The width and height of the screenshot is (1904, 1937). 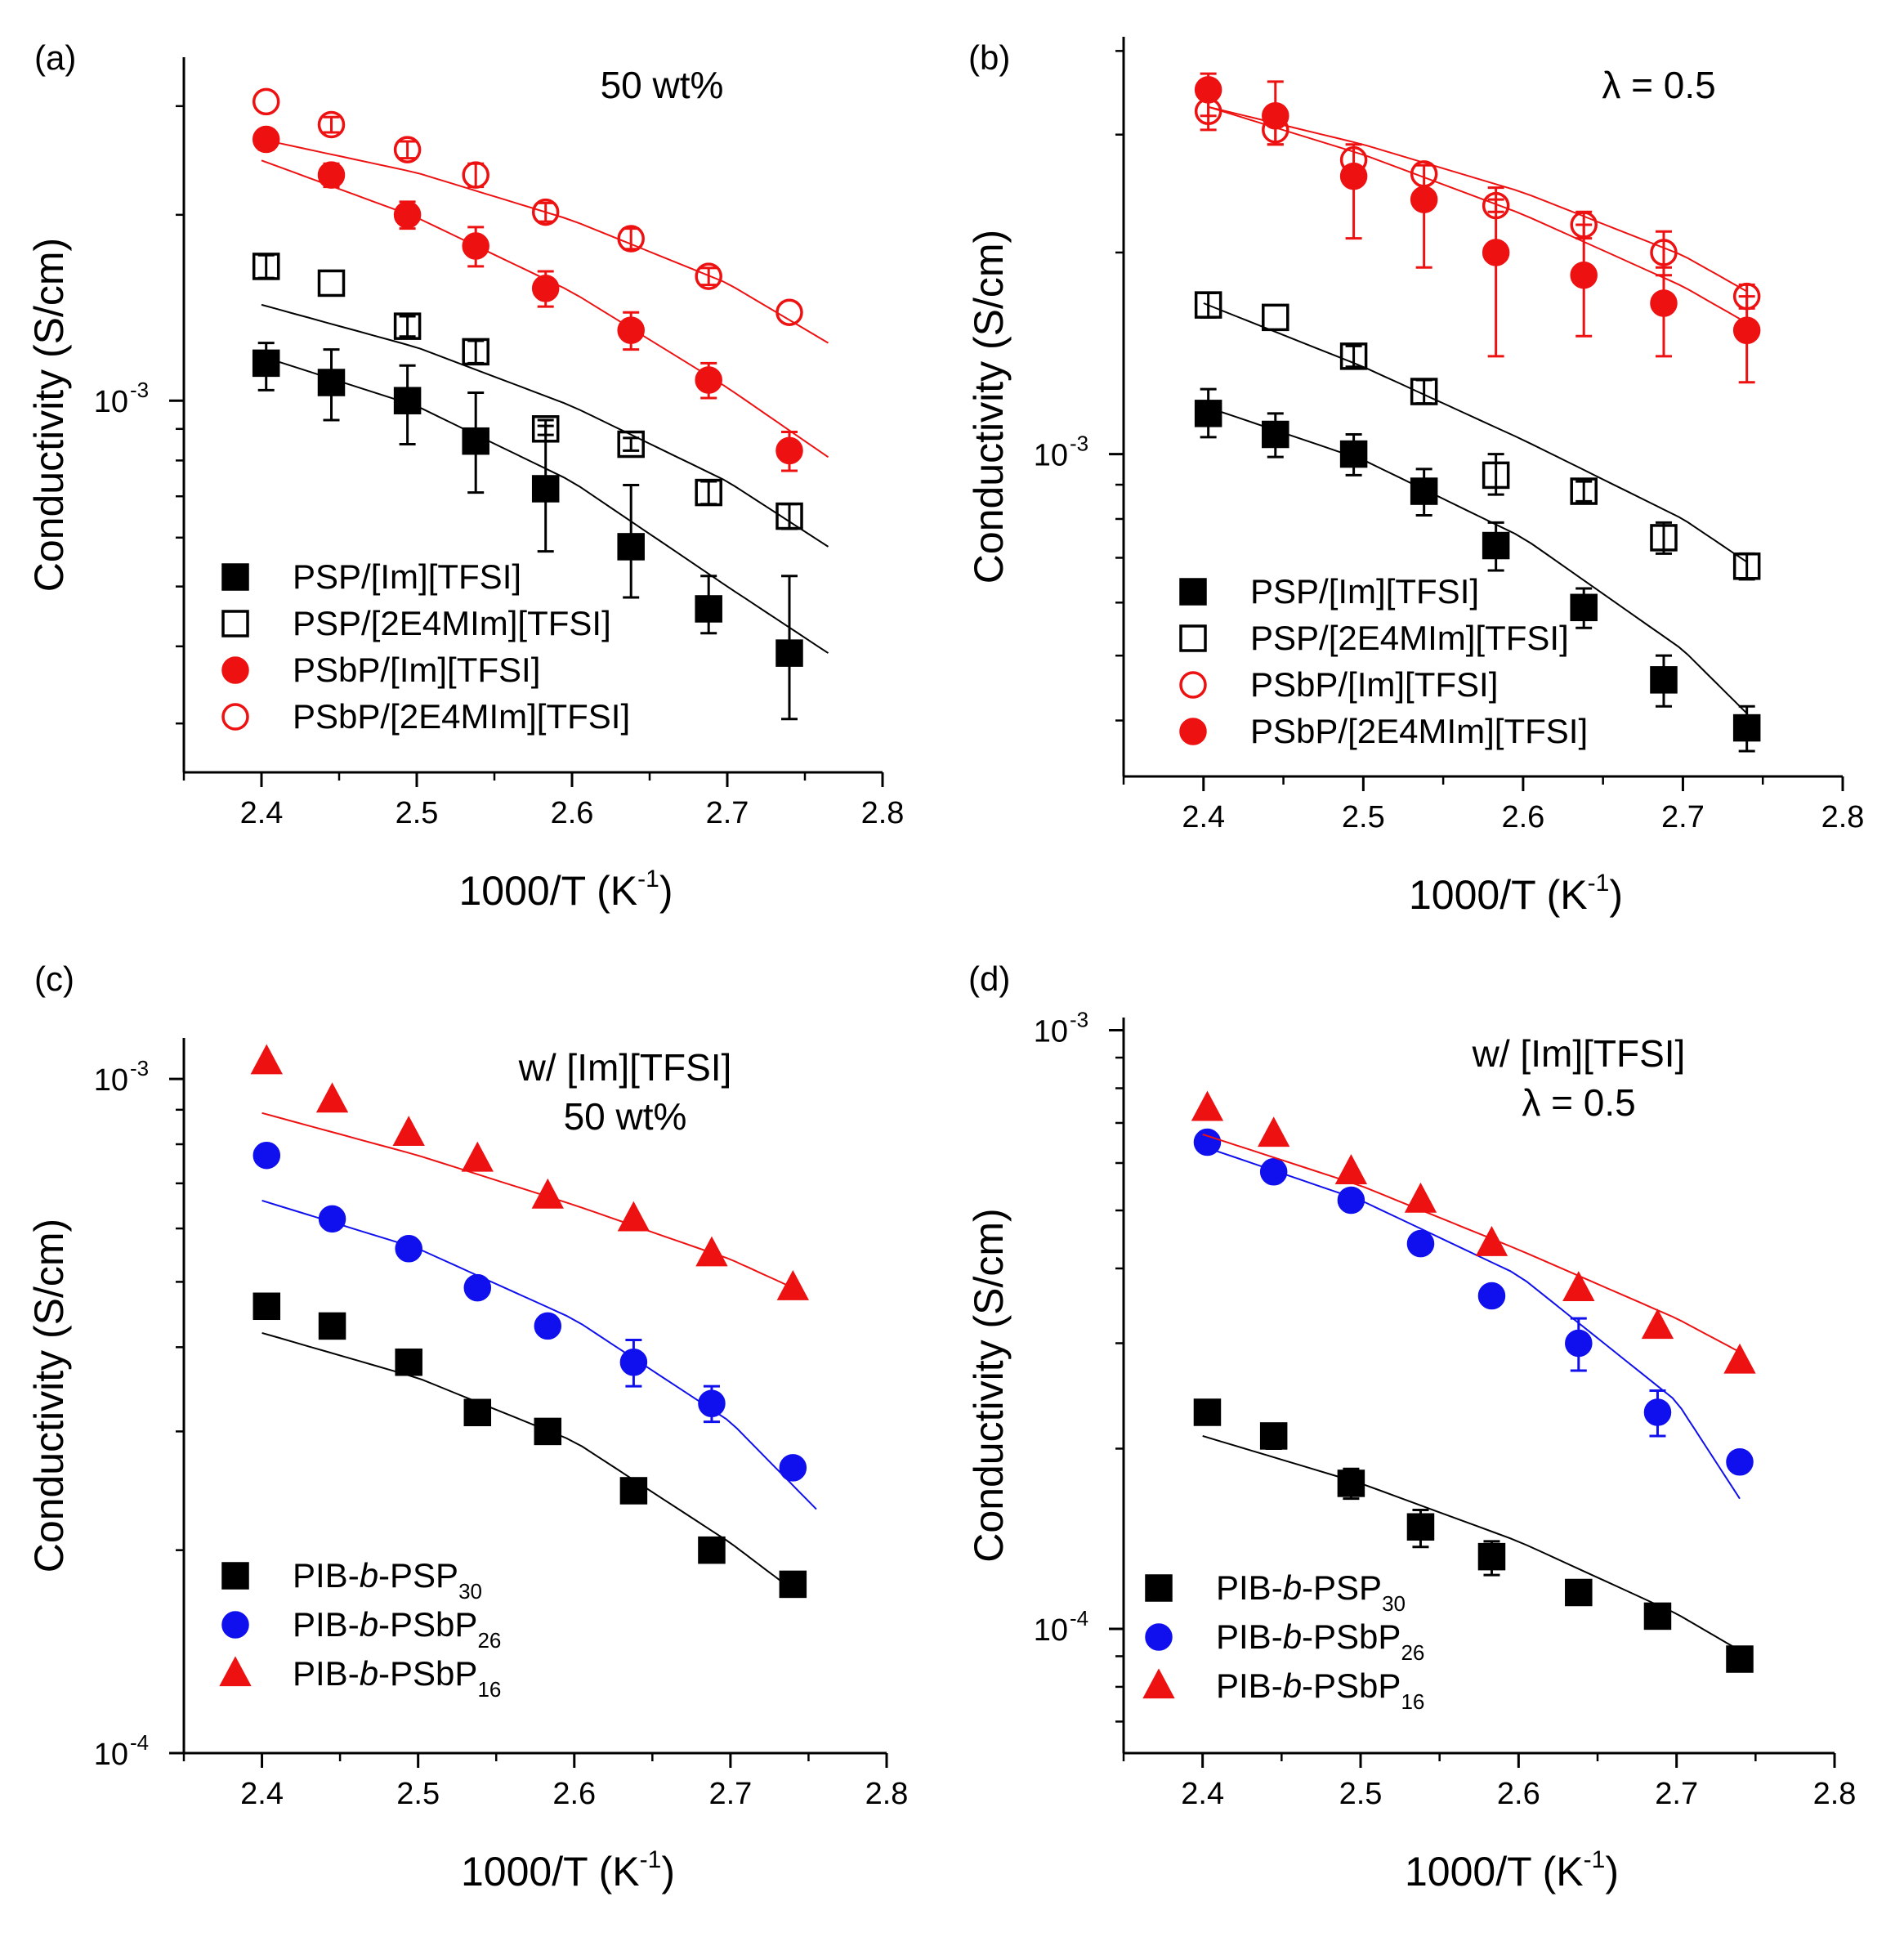 What do you see at coordinates (489, 1689) in the screenshot?
I see `legend-label-sub: 16` at bounding box center [489, 1689].